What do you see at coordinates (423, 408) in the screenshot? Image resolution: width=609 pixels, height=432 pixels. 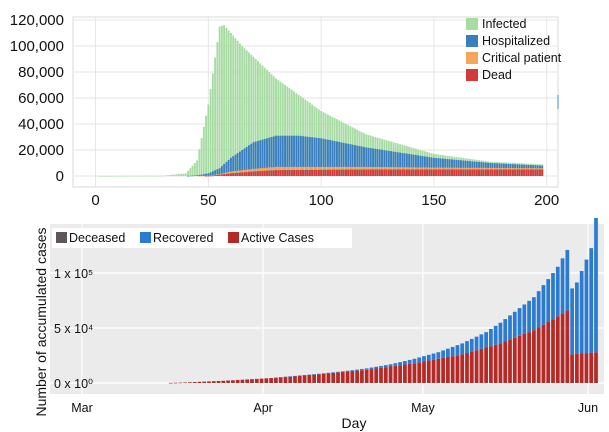 I see `x-tick-label: May` at bounding box center [423, 408].